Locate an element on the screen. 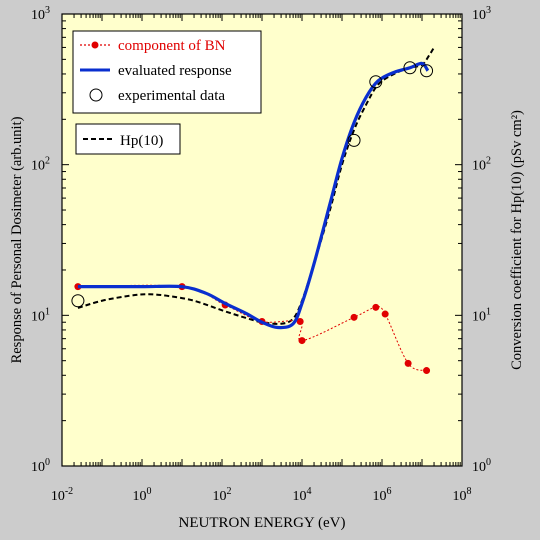 This screenshot has height=540, width=540. legend-label-bn: component of BN is located at coordinates (172, 46).